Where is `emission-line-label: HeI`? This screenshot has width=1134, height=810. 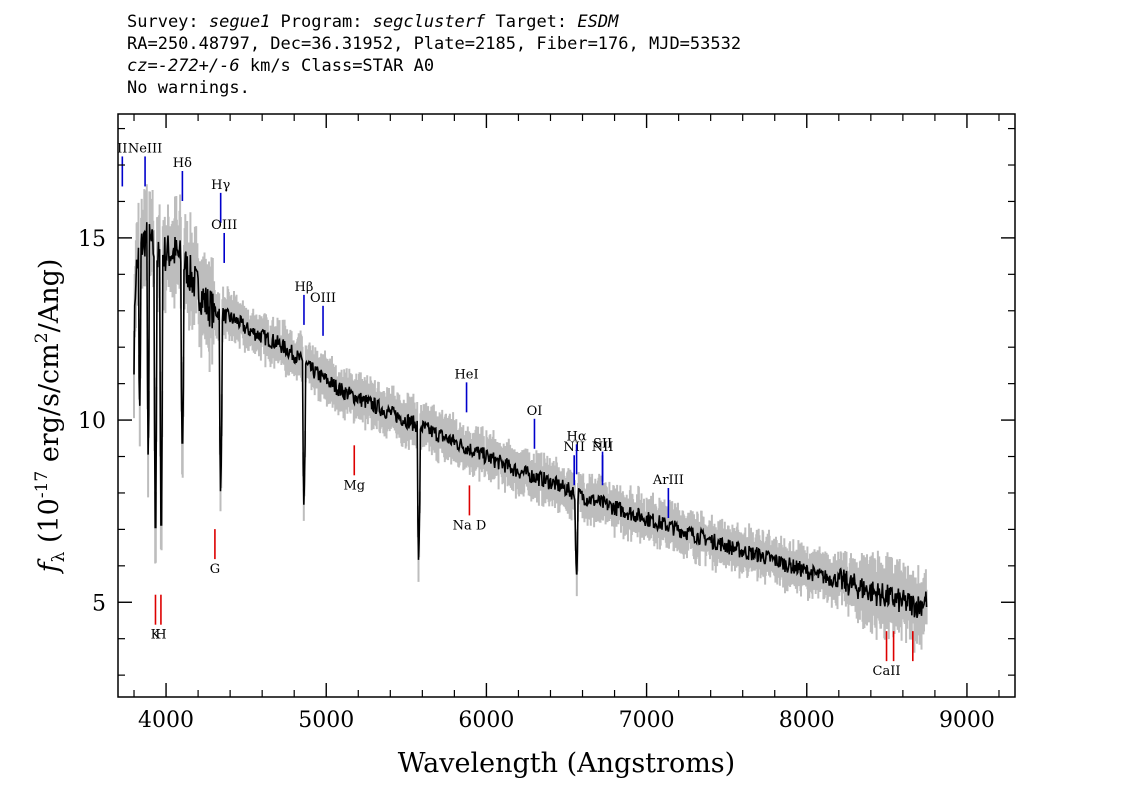 emission-line-label: HeI is located at coordinates (466, 374).